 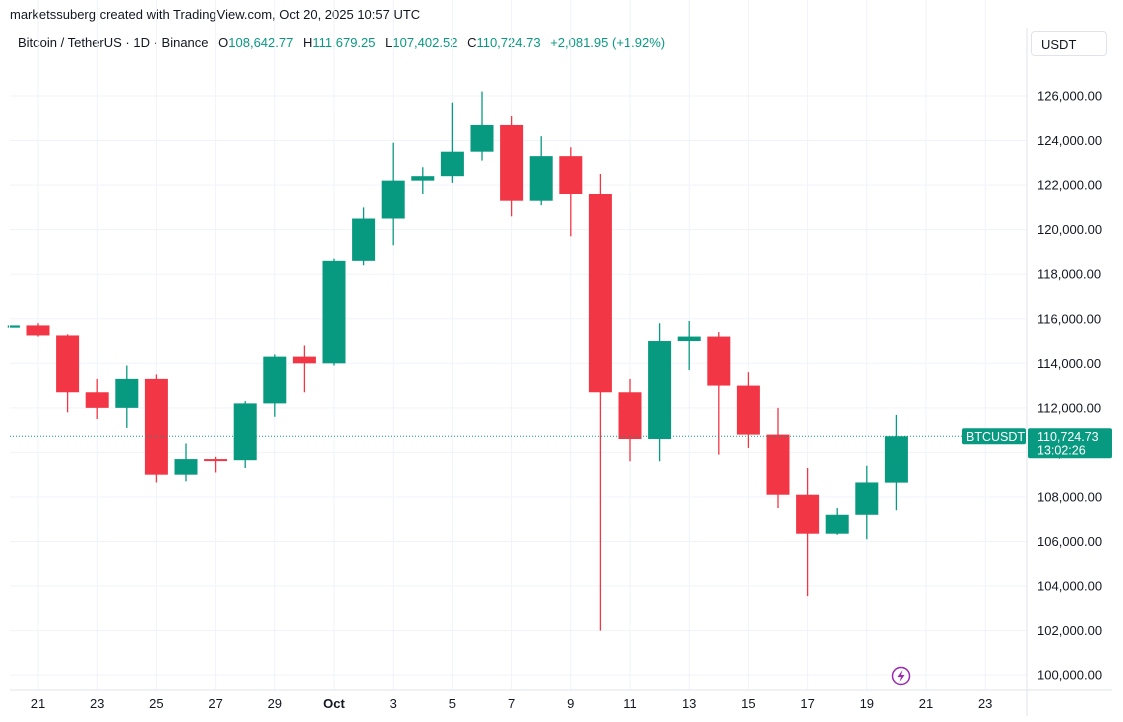 I want to click on y-tick-label: 112,000.00, so click(x=1069, y=407).